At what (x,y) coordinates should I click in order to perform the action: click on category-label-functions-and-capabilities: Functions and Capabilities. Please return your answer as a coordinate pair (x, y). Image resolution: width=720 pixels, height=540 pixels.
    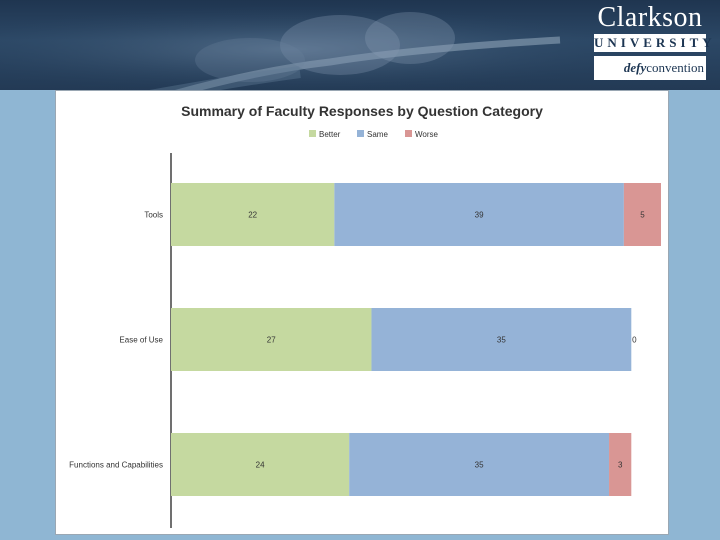
    Looking at the image, I should click on (116, 465).